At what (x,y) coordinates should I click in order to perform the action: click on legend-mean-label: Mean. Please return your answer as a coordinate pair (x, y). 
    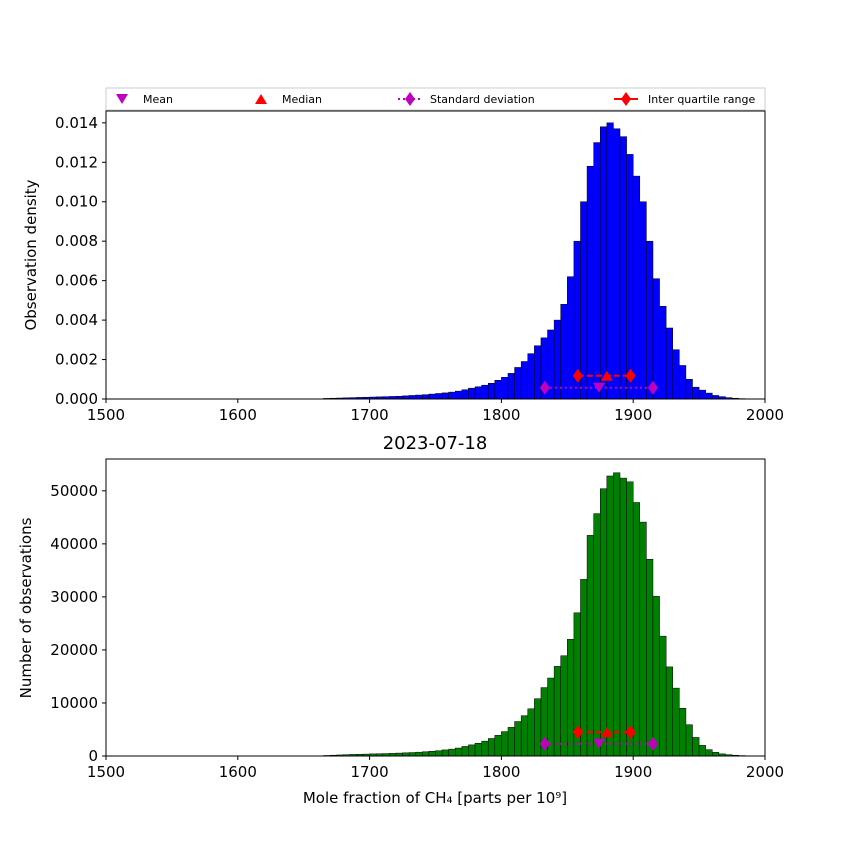
    Looking at the image, I should click on (158, 99).